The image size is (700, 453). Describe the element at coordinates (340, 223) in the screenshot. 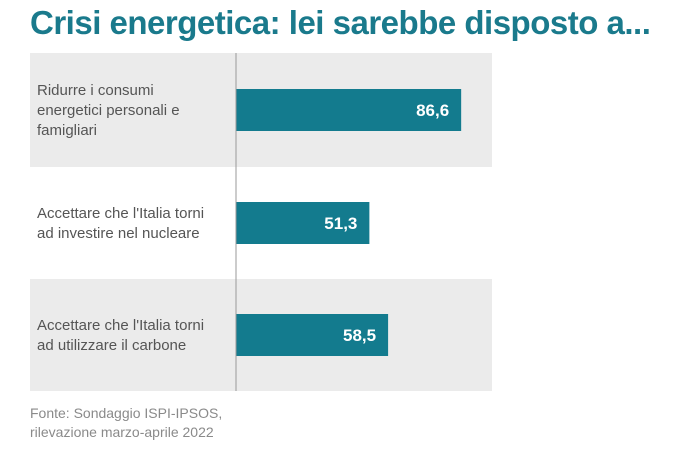

I see `bar-value-label-2: 51,3` at that location.